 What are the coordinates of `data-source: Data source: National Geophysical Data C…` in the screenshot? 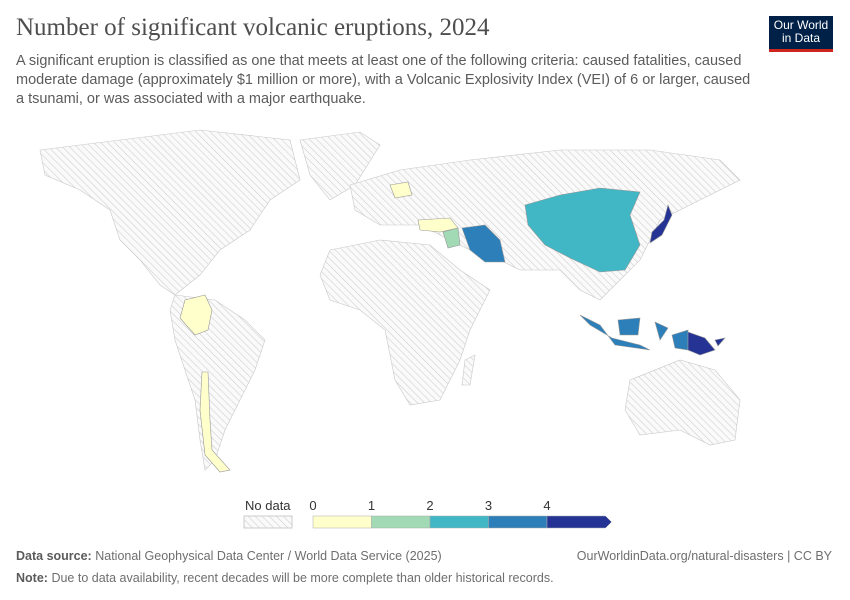 It's located at (229, 556).